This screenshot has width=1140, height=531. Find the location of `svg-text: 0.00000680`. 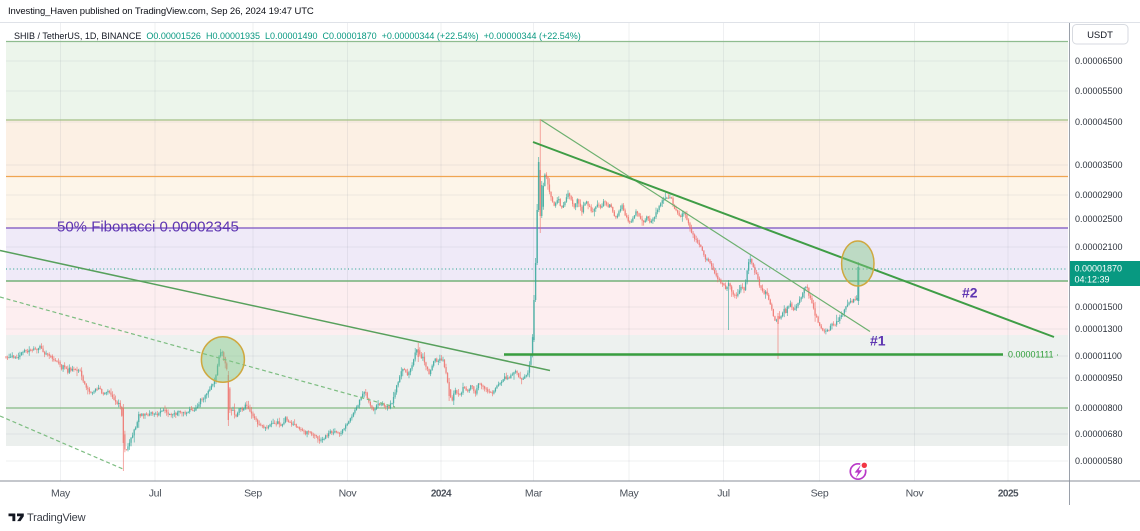

svg-text: 0.00000680 is located at coordinates (1099, 434).